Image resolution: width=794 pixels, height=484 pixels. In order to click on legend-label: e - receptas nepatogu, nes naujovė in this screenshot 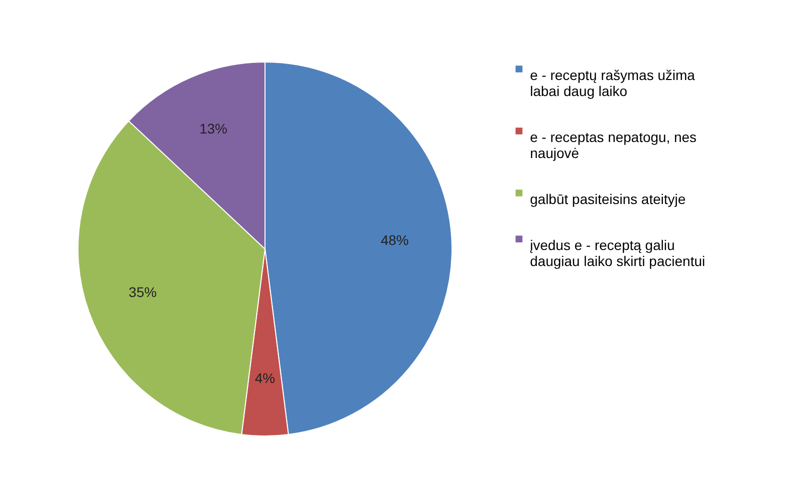, I will do `click(613, 145)`.